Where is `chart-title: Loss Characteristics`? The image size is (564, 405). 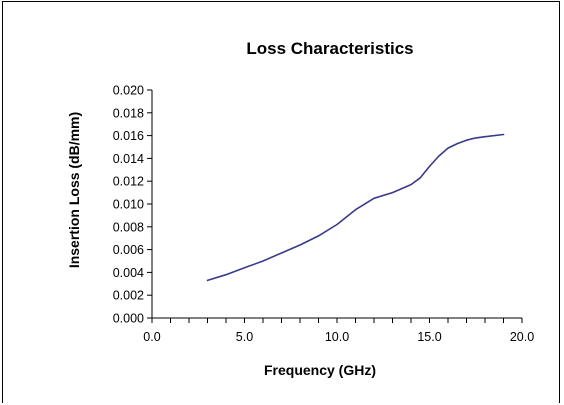
chart-title: Loss Characteristics is located at coordinates (329, 48).